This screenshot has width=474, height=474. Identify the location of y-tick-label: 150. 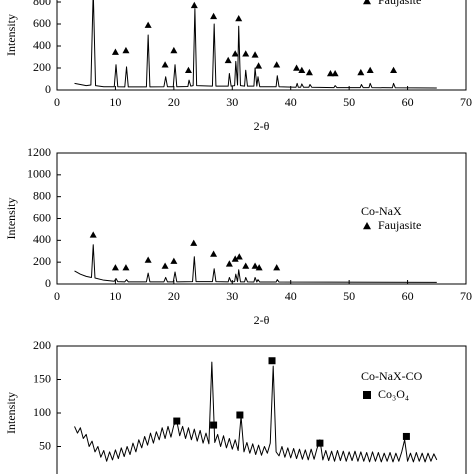
(42, 378).